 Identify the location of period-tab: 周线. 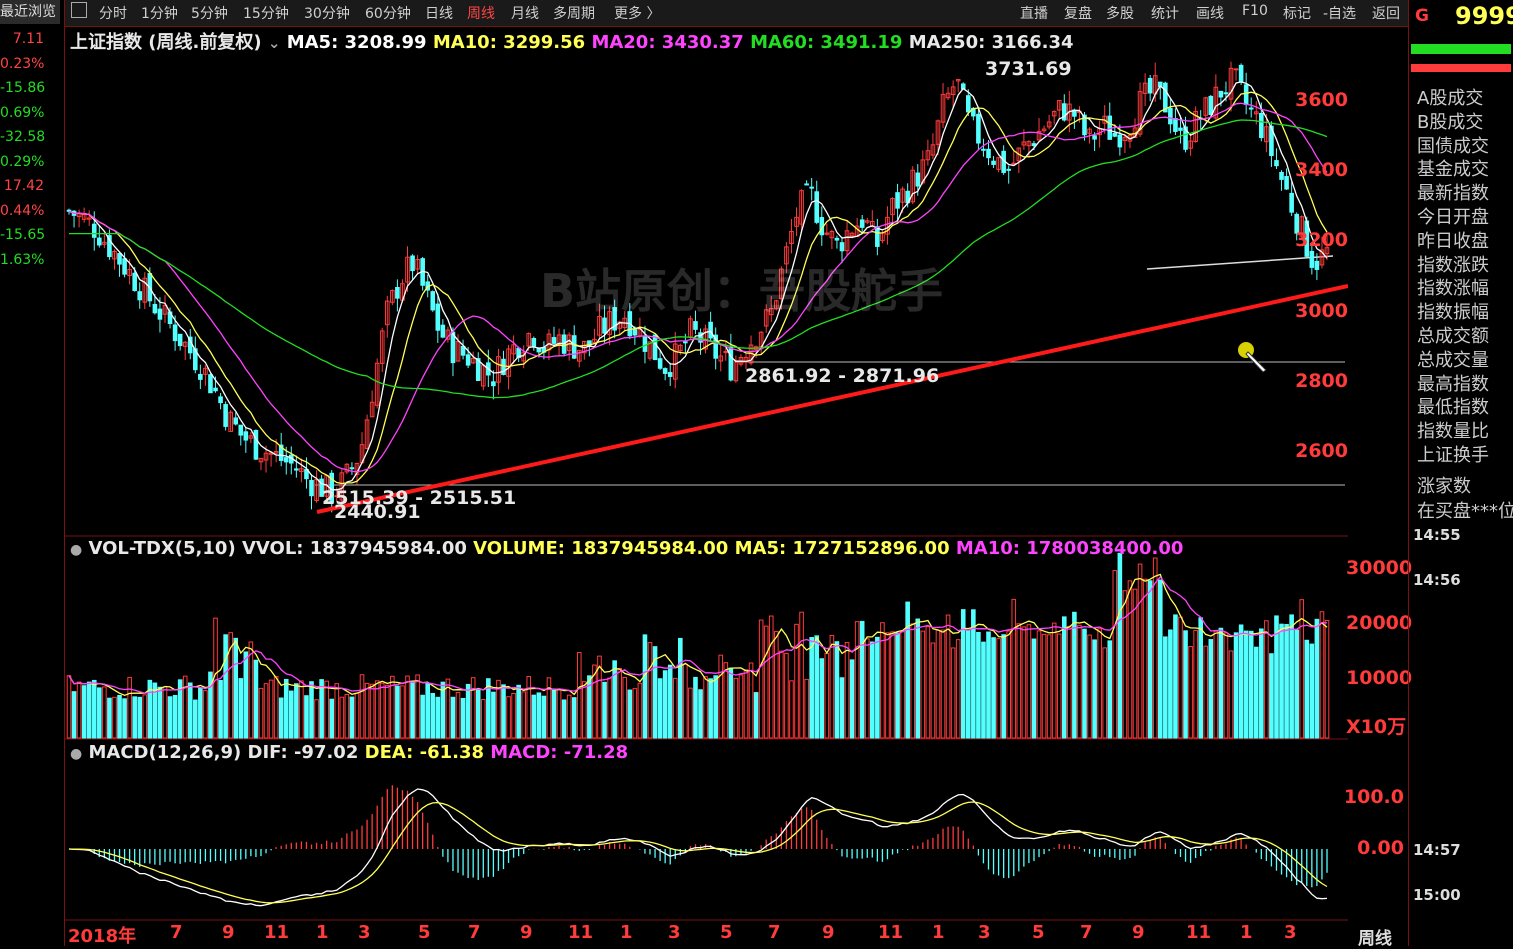
(481, 14).